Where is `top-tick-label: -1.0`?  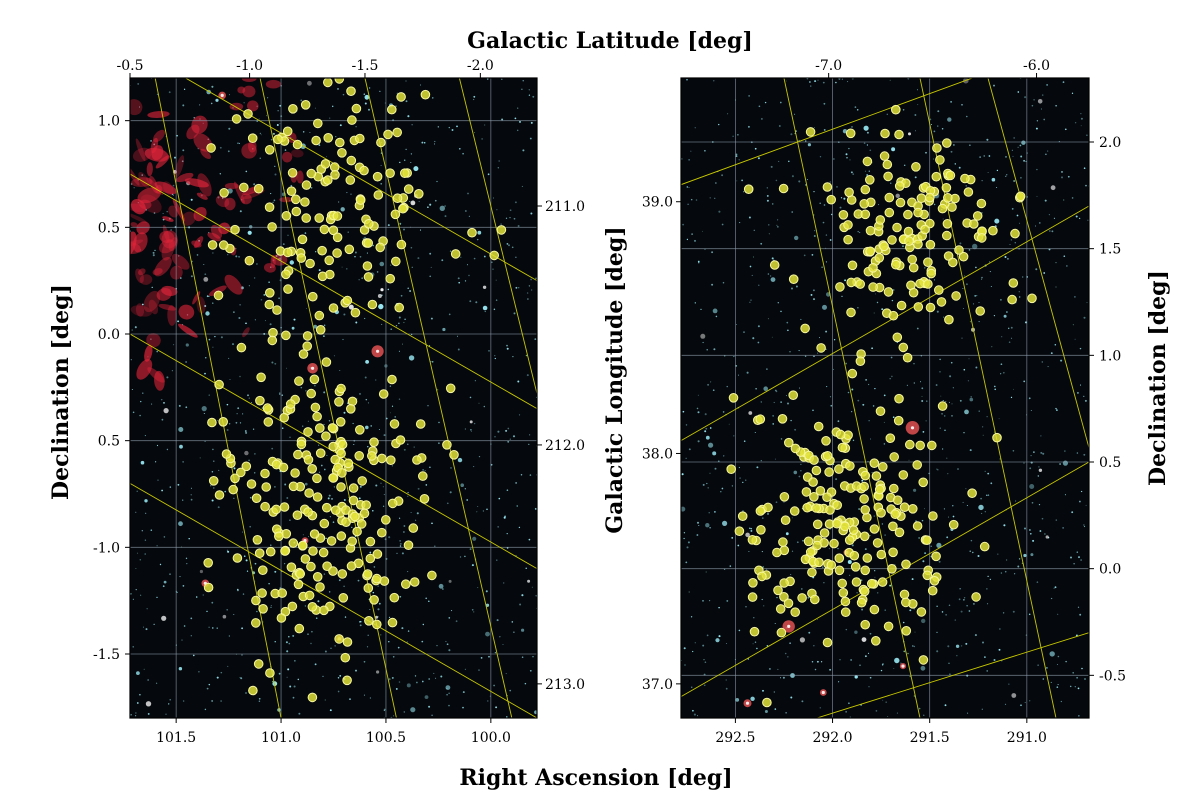 top-tick-label: -1.0 is located at coordinates (249, 66).